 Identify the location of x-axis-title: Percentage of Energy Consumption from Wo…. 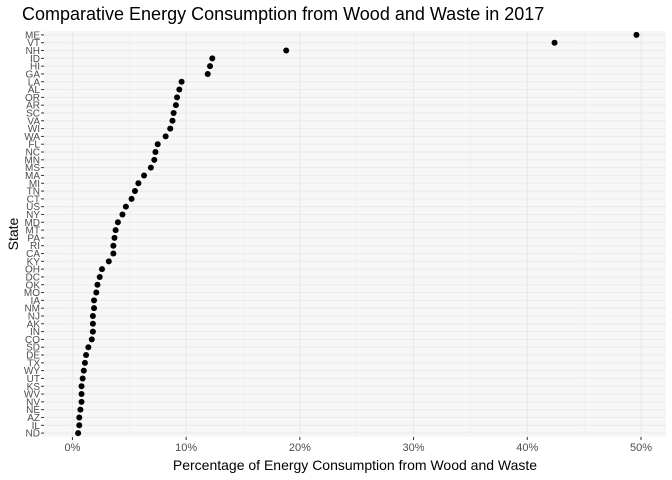
(355, 465).